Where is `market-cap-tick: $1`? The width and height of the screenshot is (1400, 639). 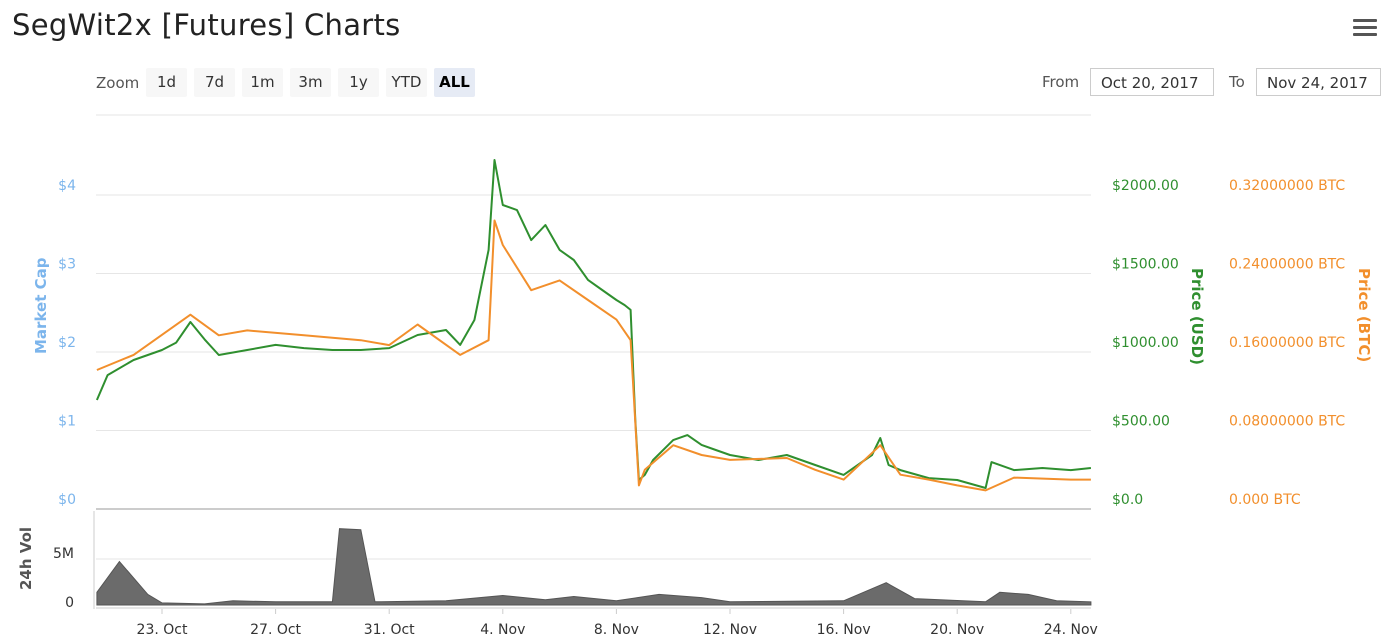
market-cap-tick: $1 is located at coordinates (67, 422).